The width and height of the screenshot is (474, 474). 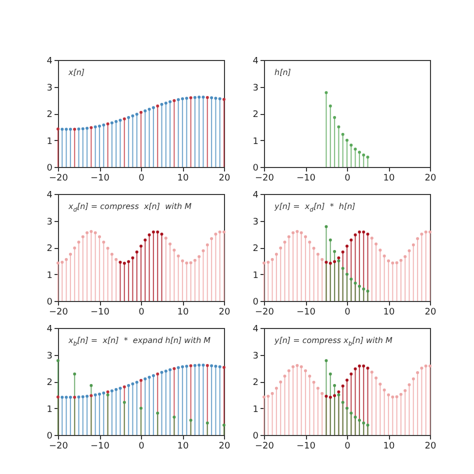 What do you see at coordinates (76, 72) in the screenshot?
I see `annotation: x[n]` at bounding box center [76, 72].